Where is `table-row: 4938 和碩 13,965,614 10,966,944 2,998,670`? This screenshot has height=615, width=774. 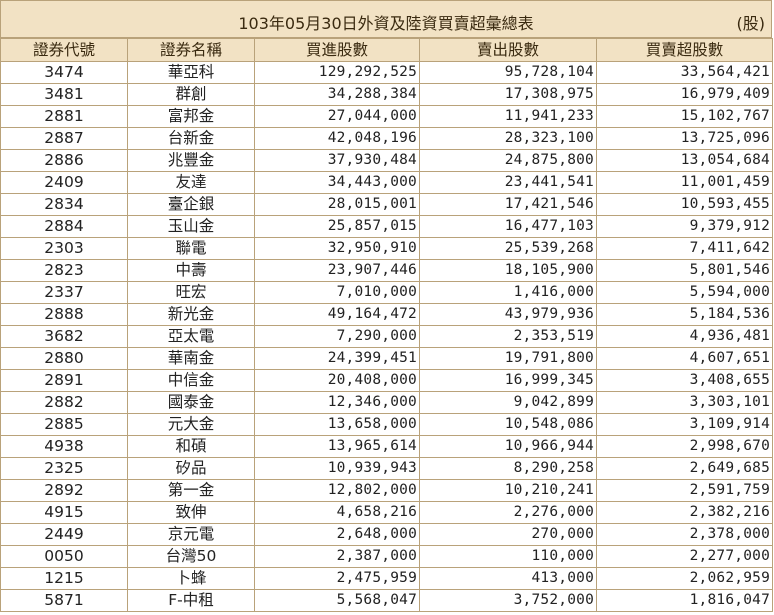 table-row: 4938 和碩 13,965,614 10,966,944 2,998,670 is located at coordinates (386, 446).